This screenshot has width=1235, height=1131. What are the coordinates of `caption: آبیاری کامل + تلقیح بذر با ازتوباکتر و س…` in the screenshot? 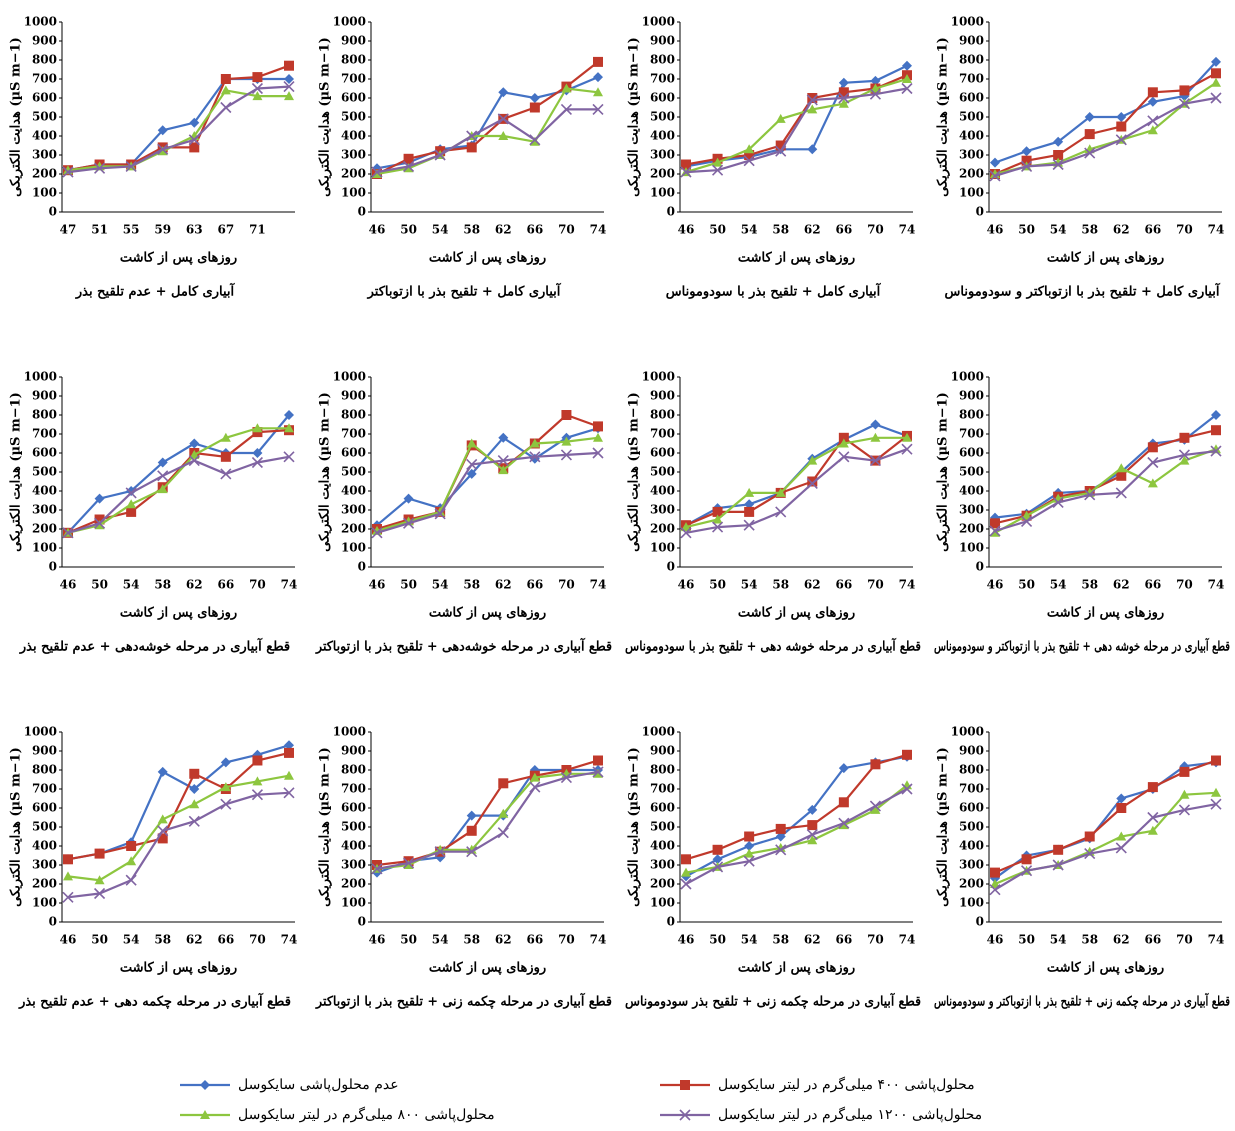 It's located at (1083, 291).